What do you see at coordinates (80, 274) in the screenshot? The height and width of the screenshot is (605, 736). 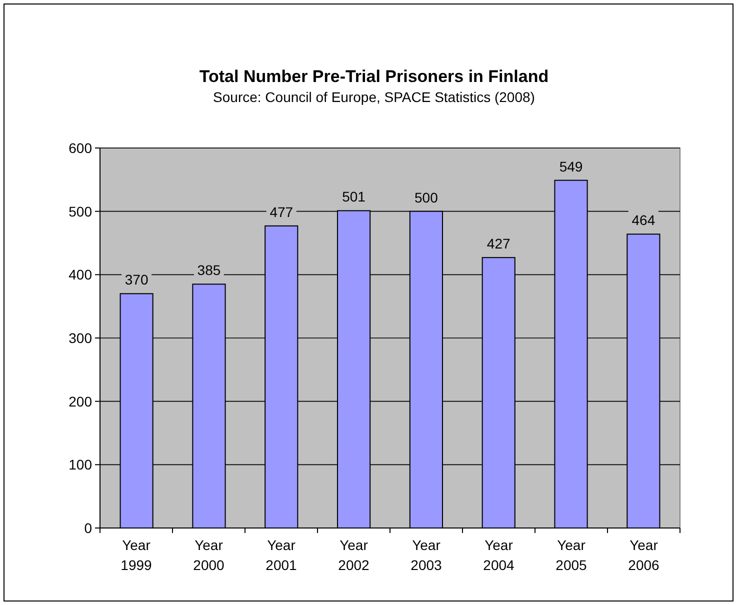 I see `y-tick-label: 400` at bounding box center [80, 274].